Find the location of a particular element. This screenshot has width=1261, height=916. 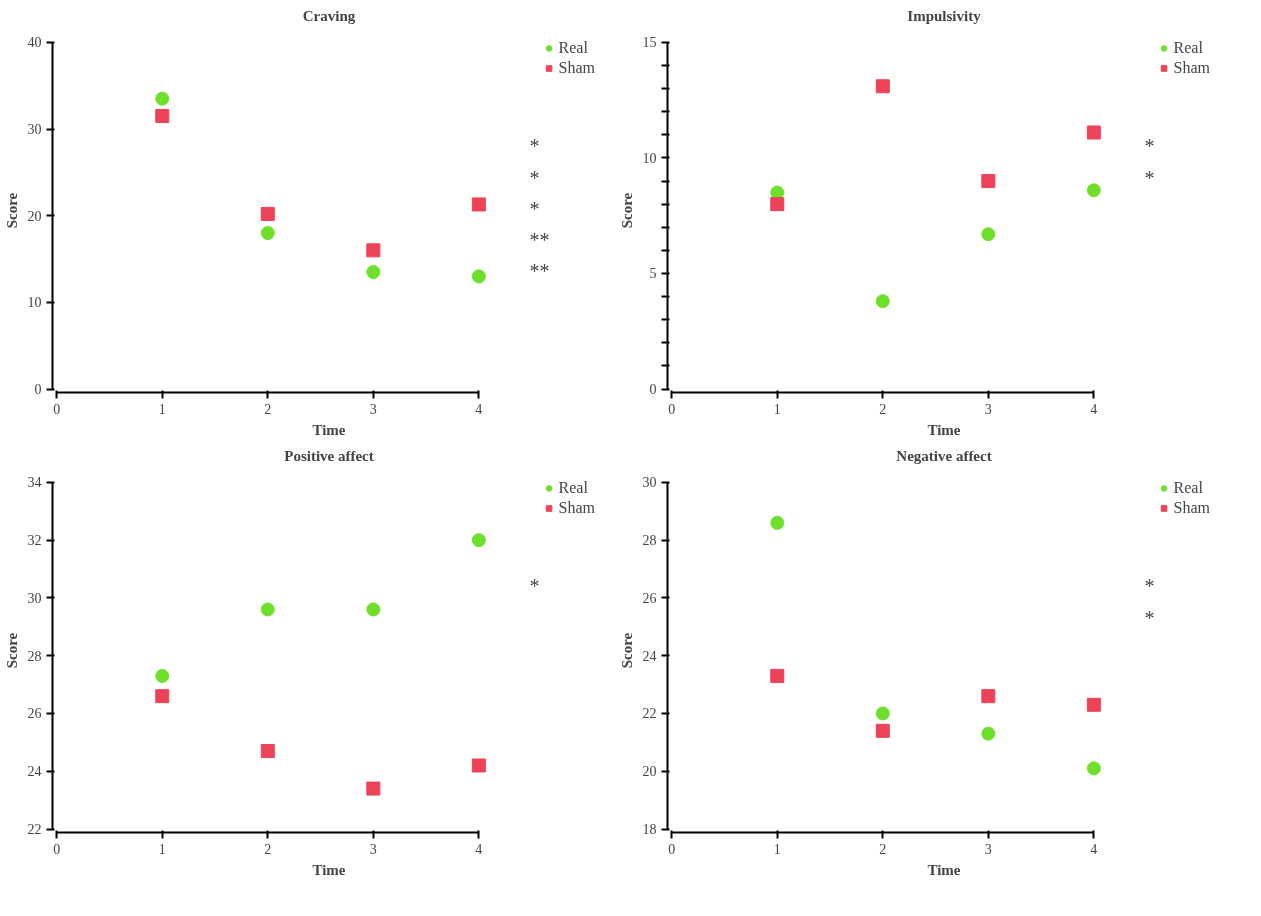

y-tick-label: 40 is located at coordinates (34, 43).